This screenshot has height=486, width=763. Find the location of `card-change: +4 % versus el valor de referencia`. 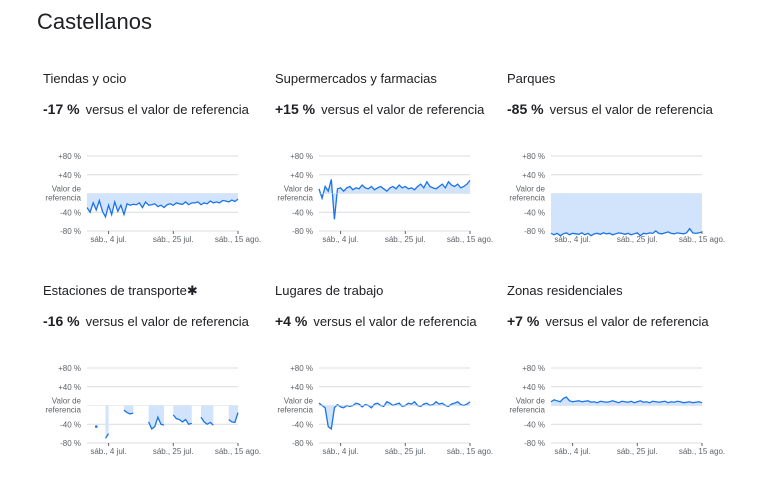

card-change: +4 % versus el valor de referencia is located at coordinates (376, 321).